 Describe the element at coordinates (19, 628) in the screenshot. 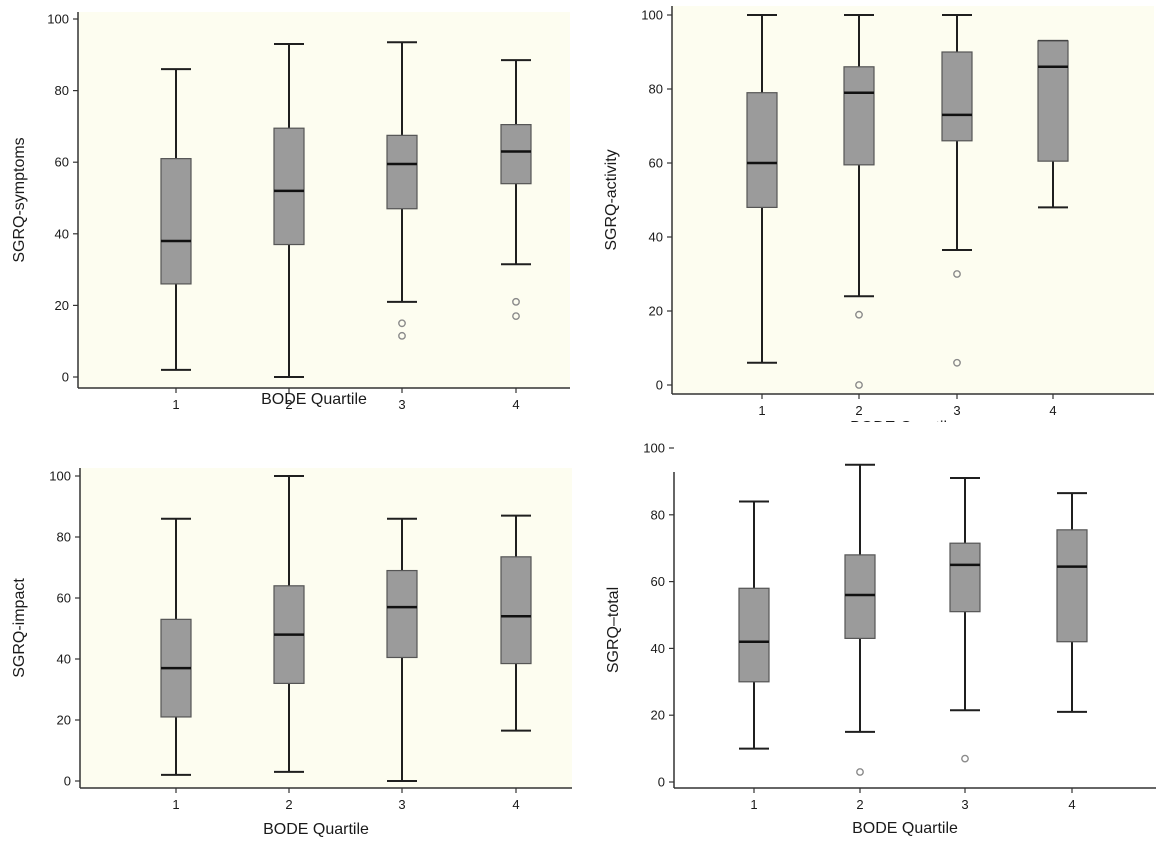

I see `y-axis-title: SGRQ-impact` at that location.